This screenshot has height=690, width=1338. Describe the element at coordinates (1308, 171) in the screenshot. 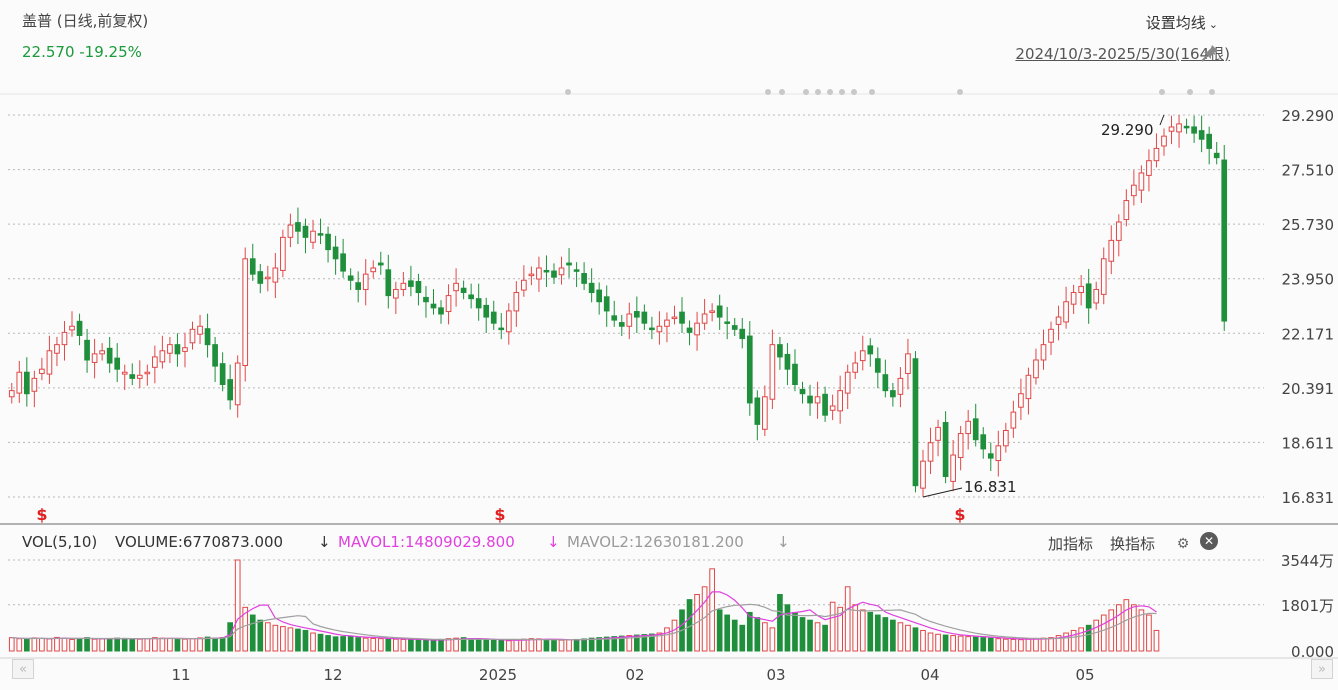

I see `y-tick-label: 27.510` at that location.